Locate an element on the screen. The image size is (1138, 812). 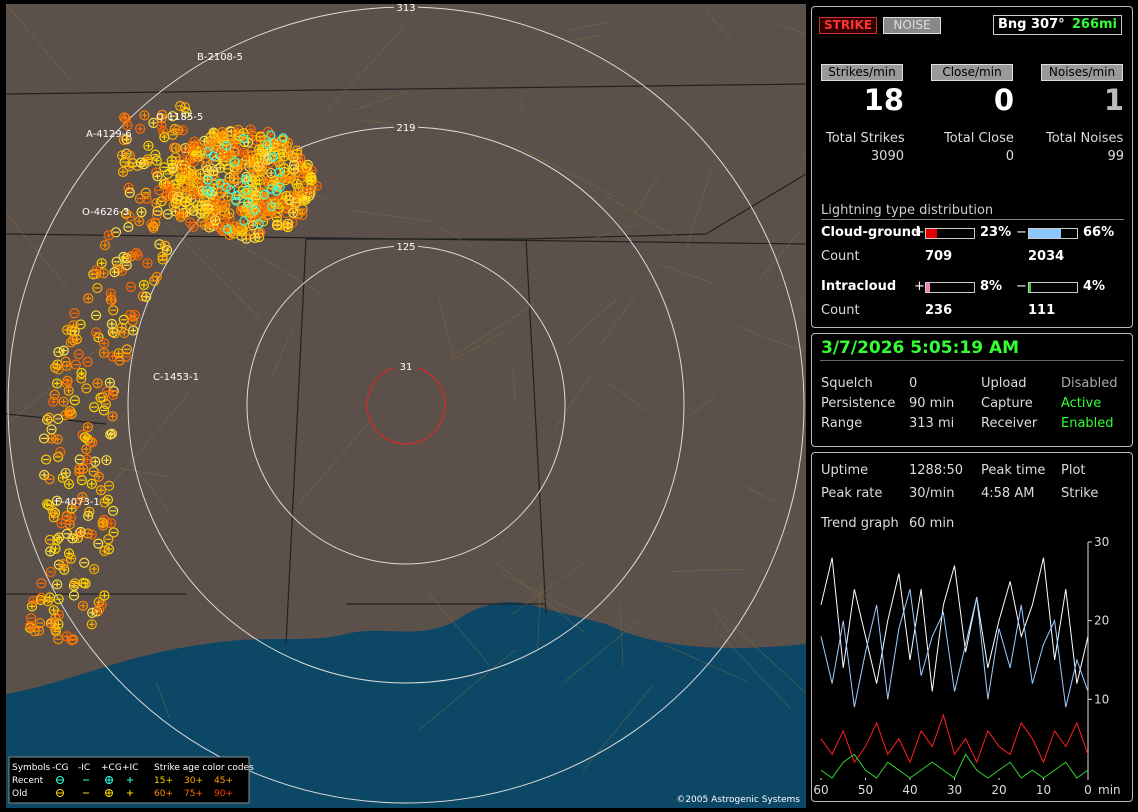
rate-header: Close/min is located at coordinates (972, 72).